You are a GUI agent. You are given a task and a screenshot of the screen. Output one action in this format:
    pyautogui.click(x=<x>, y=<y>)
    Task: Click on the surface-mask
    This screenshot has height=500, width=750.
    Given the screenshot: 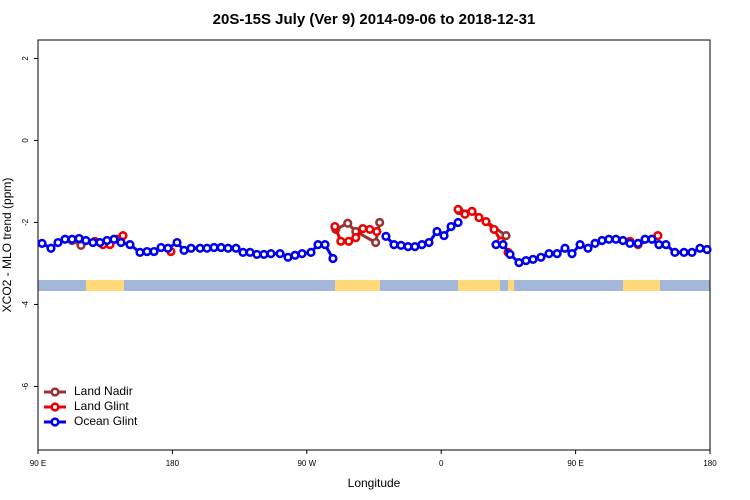 What is the action you would take?
    pyautogui.click(x=374, y=285)
    